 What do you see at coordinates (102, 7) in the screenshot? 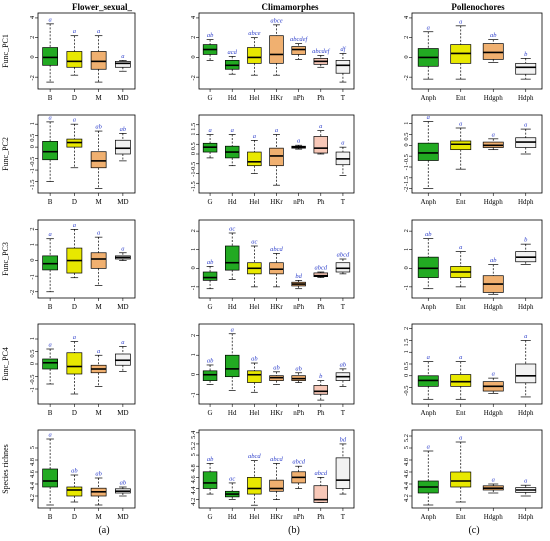
I see `column-title-flower: Flower_sexual_` at bounding box center [102, 7].